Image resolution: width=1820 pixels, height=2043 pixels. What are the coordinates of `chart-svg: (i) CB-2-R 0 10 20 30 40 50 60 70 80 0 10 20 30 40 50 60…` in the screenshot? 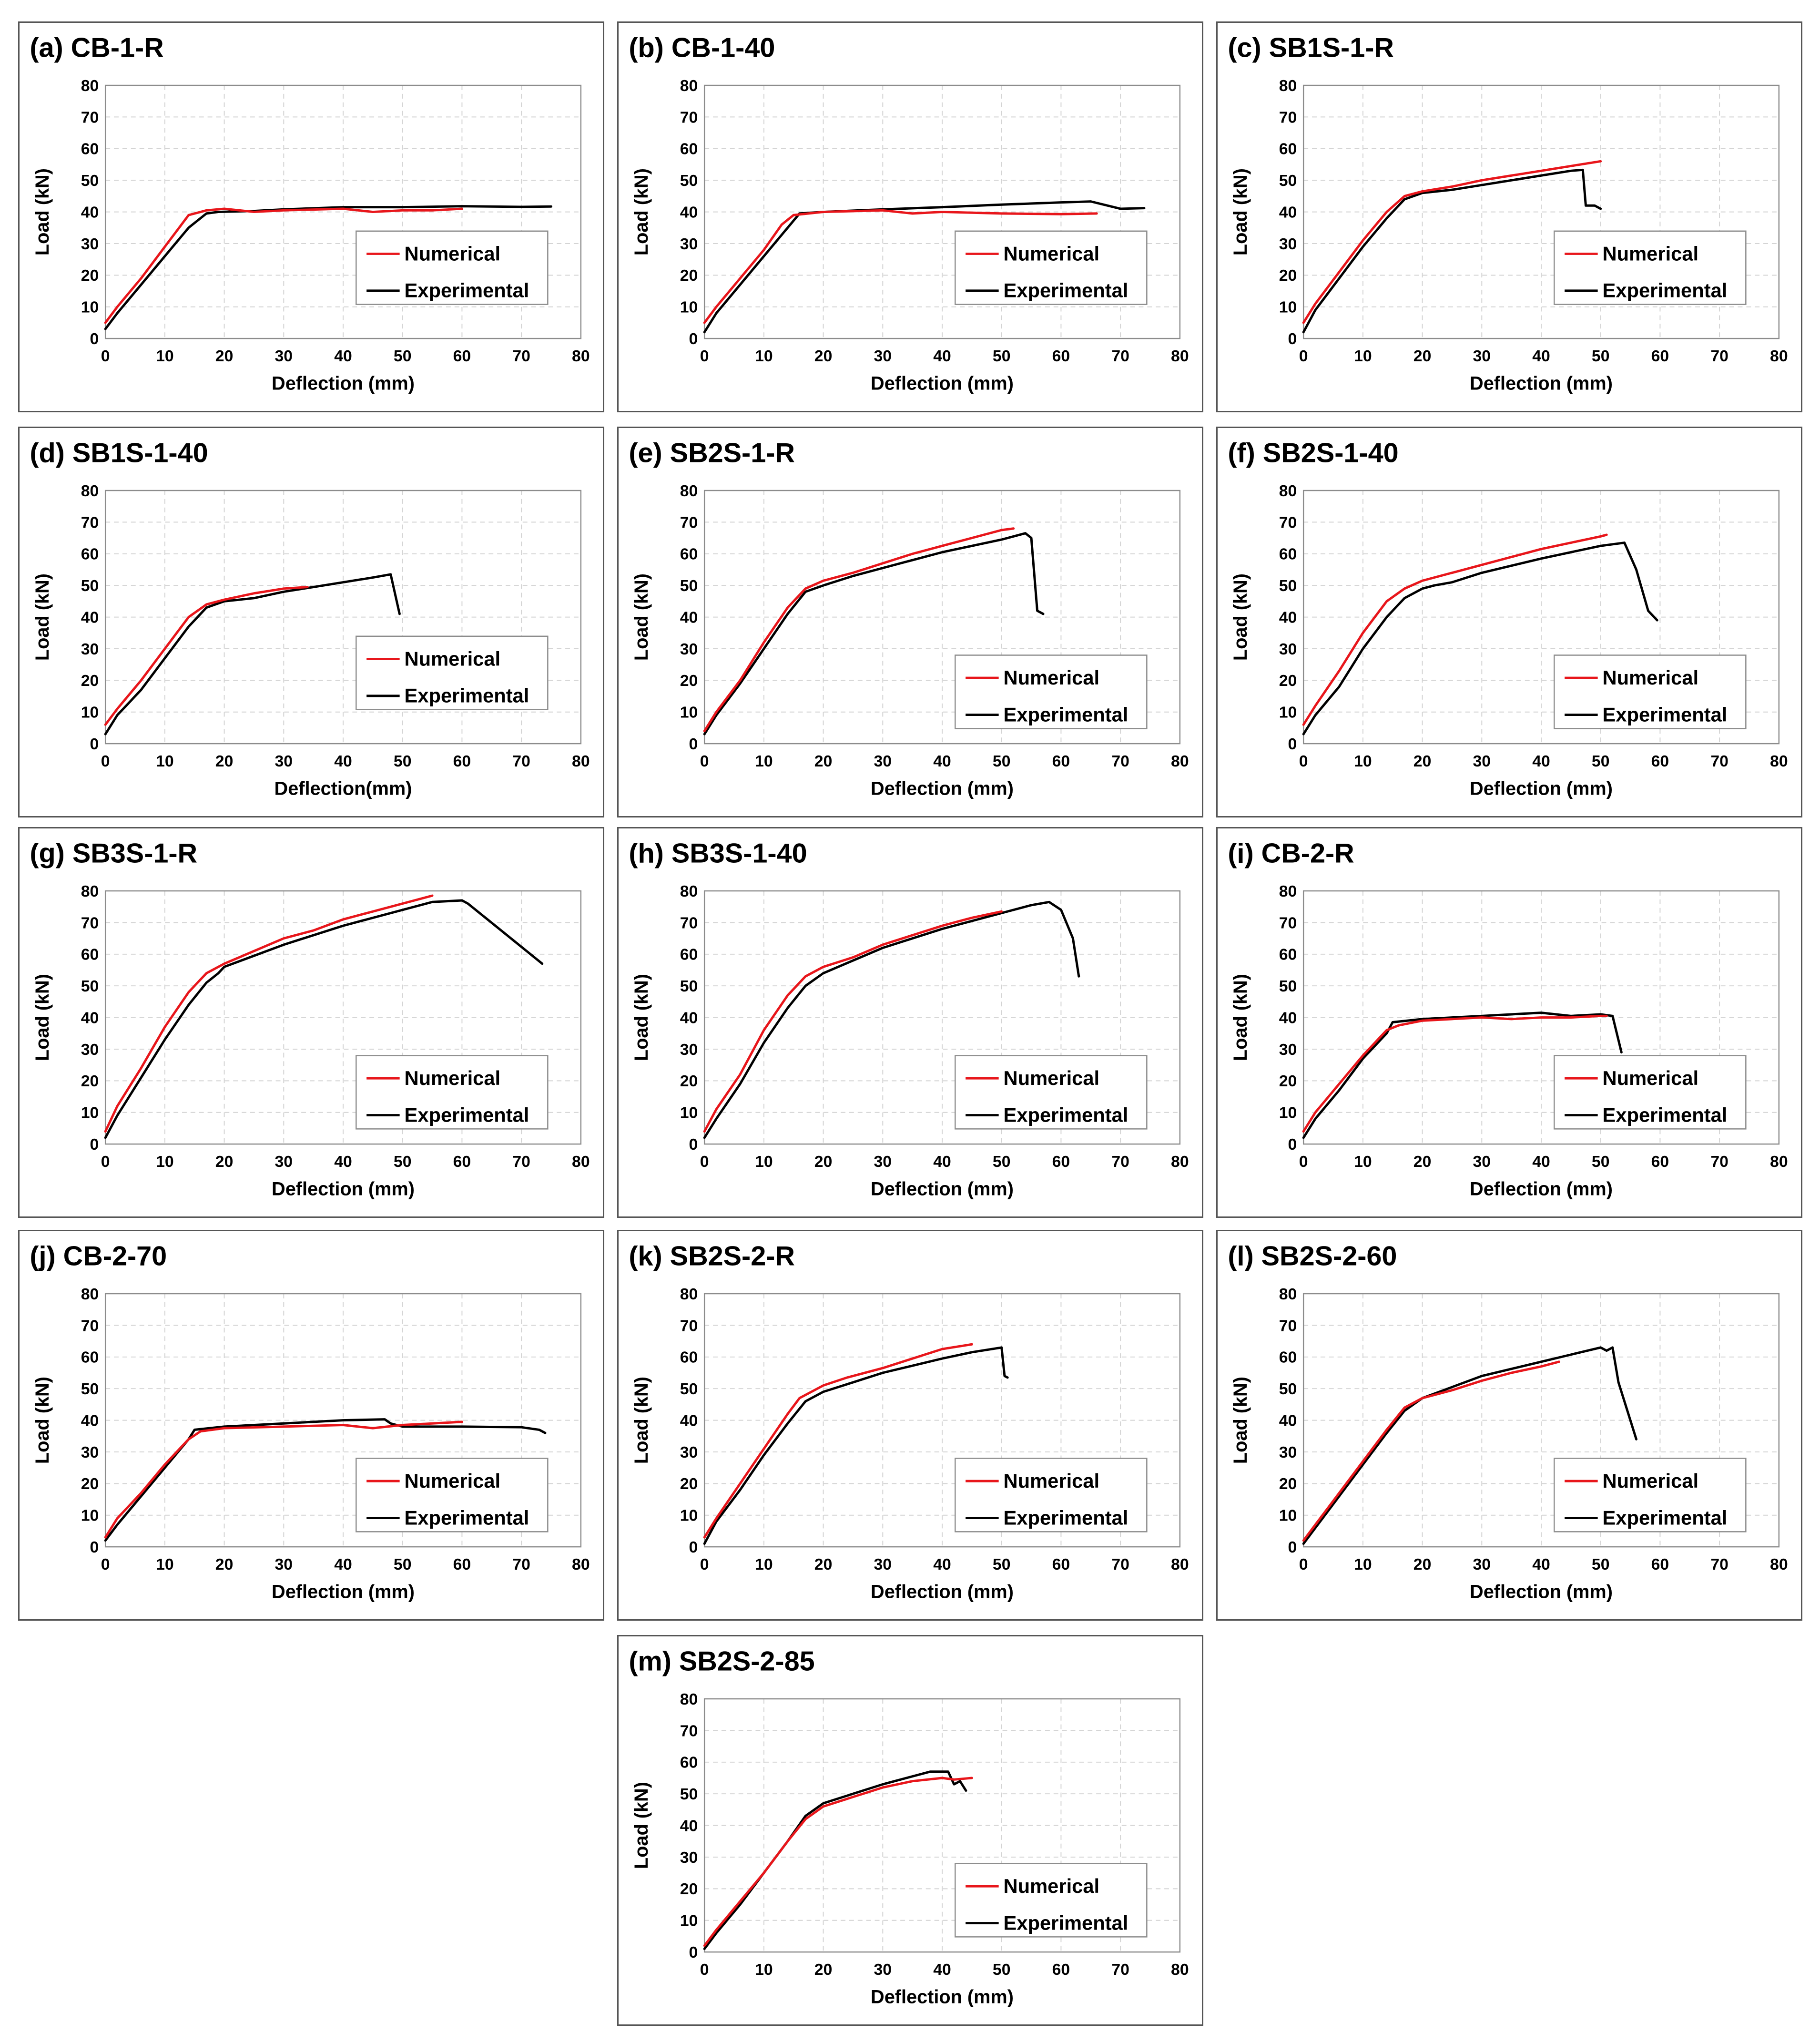 It's located at (1508, 1018).